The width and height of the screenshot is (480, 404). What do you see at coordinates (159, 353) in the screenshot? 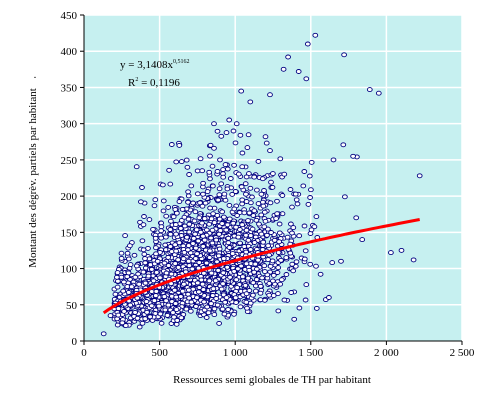
I see `x-tick-label: 500` at bounding box center [159, 353].